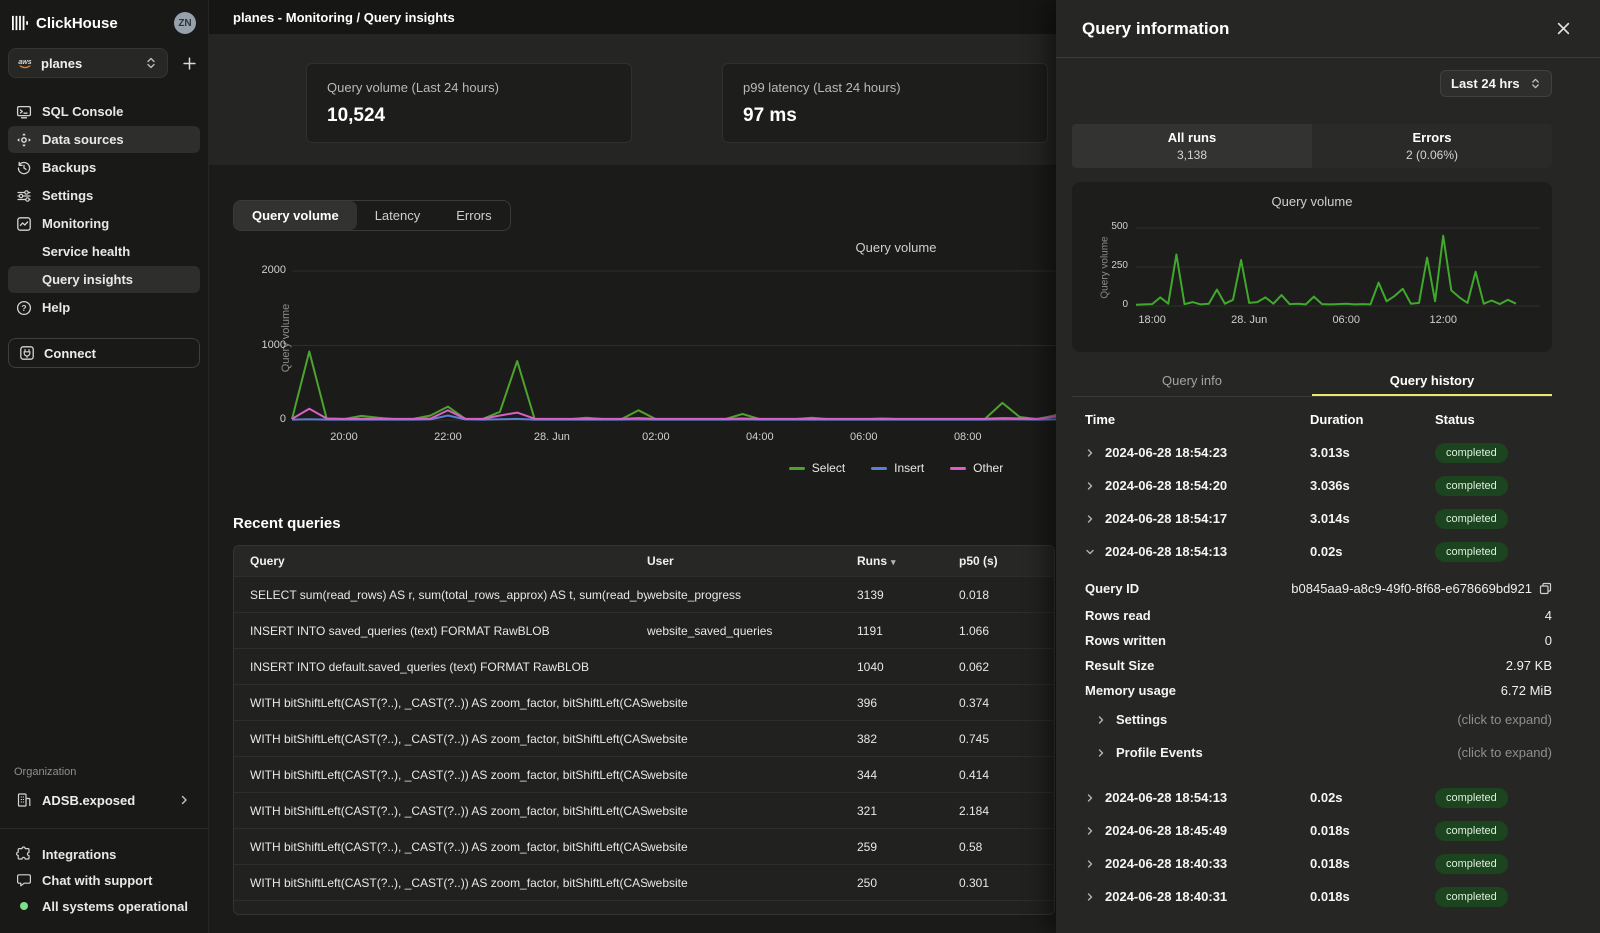  What do you see at coordinates (88, 63) in the screenshot?
I see `service-selector: aws planes` at bounding box center [88, 63].